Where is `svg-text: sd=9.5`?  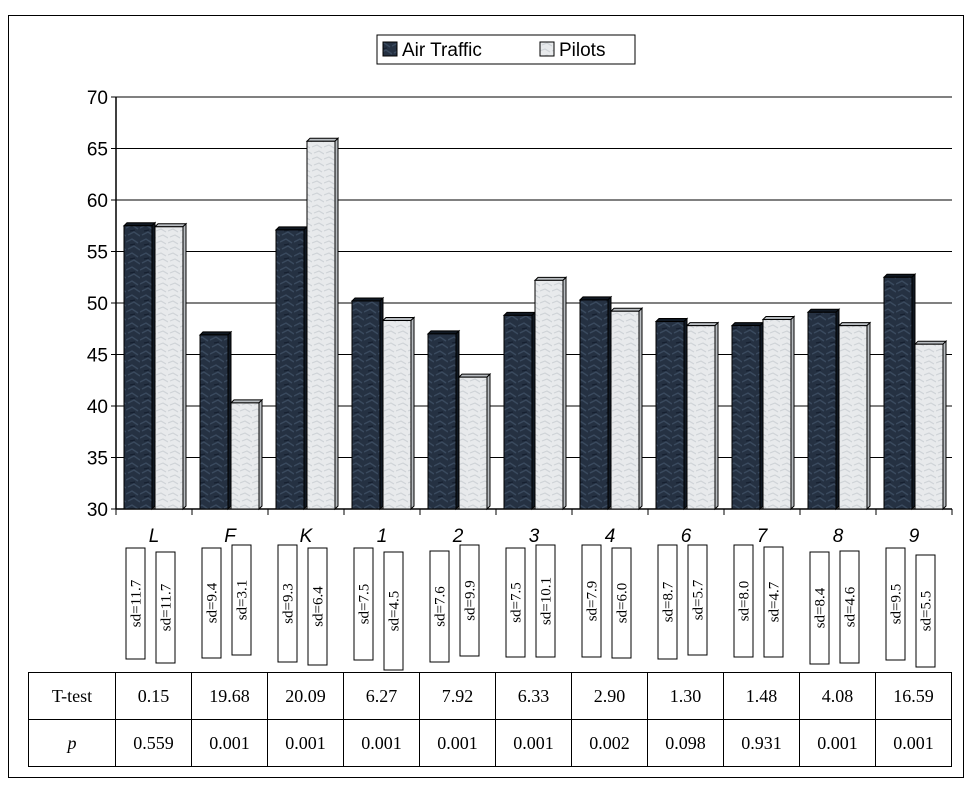
svg-text: sd=9.5 is located at coordinates (897, 604).